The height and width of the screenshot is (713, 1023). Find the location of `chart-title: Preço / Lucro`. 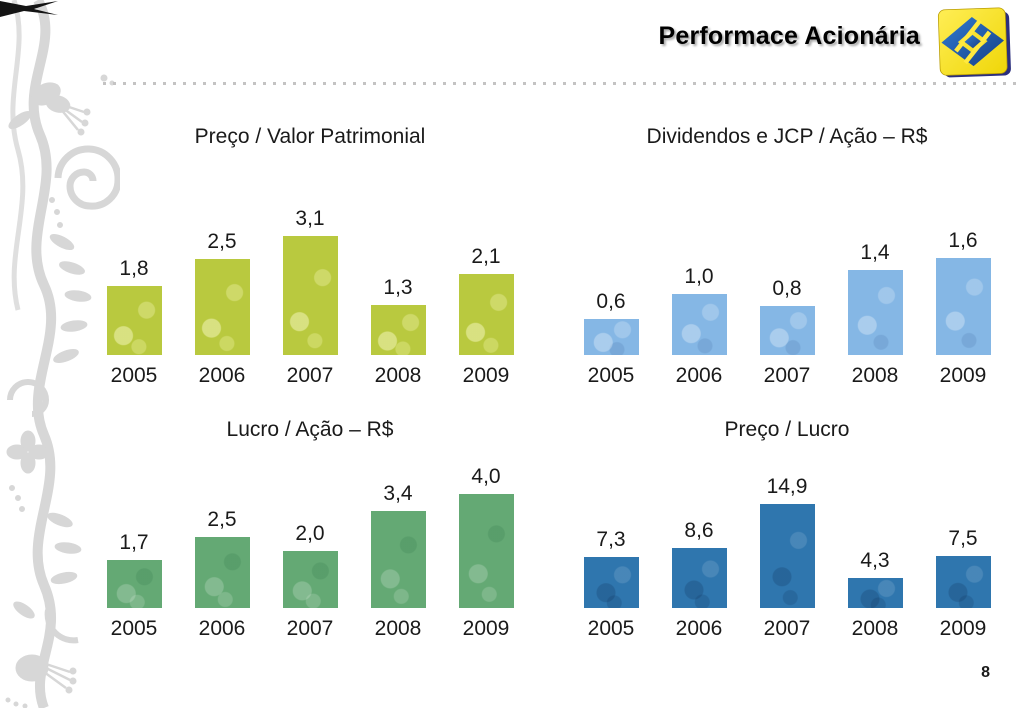

chart-title: Preço / Lucro is located at coordinates (787, 429).